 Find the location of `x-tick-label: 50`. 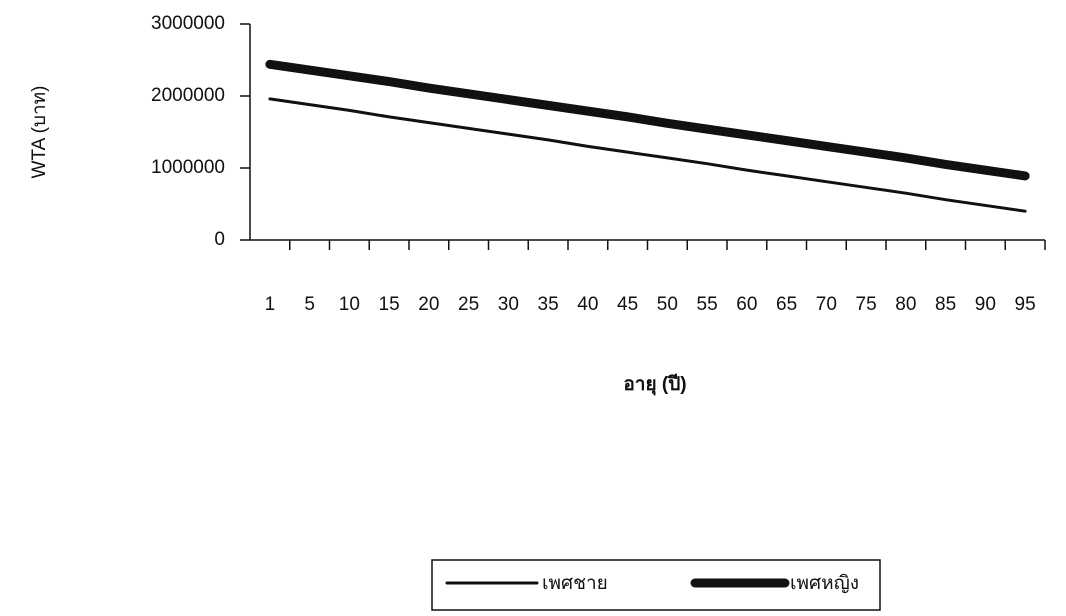

x-tick-label: 50 is located at coordinates (667, 304).